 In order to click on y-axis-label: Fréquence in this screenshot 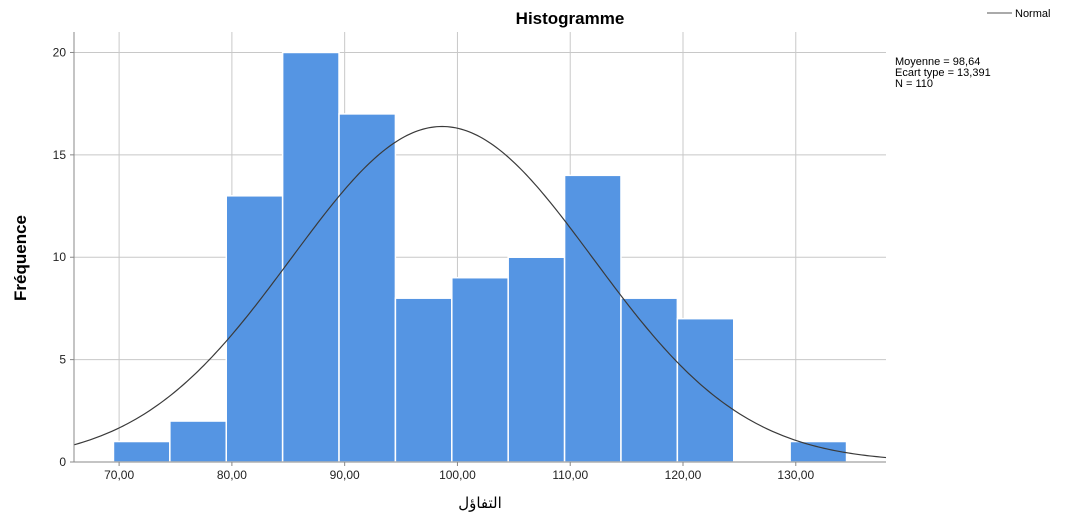, I will do `click(20, 258)`.